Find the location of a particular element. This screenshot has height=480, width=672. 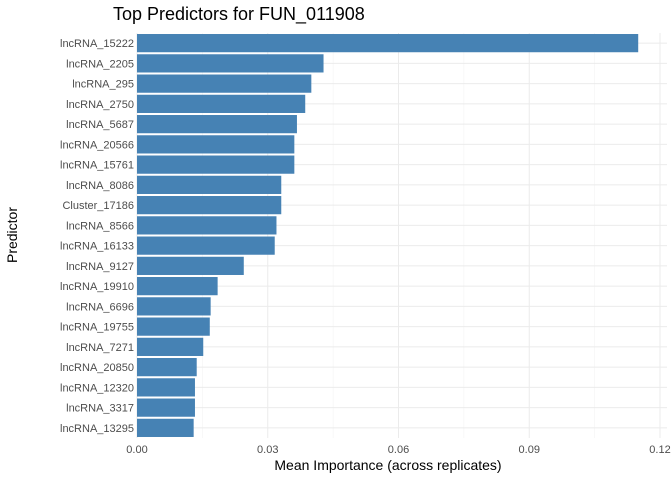

y-tick-label: lncRNA_9127 is located at coordinates (100, 267).